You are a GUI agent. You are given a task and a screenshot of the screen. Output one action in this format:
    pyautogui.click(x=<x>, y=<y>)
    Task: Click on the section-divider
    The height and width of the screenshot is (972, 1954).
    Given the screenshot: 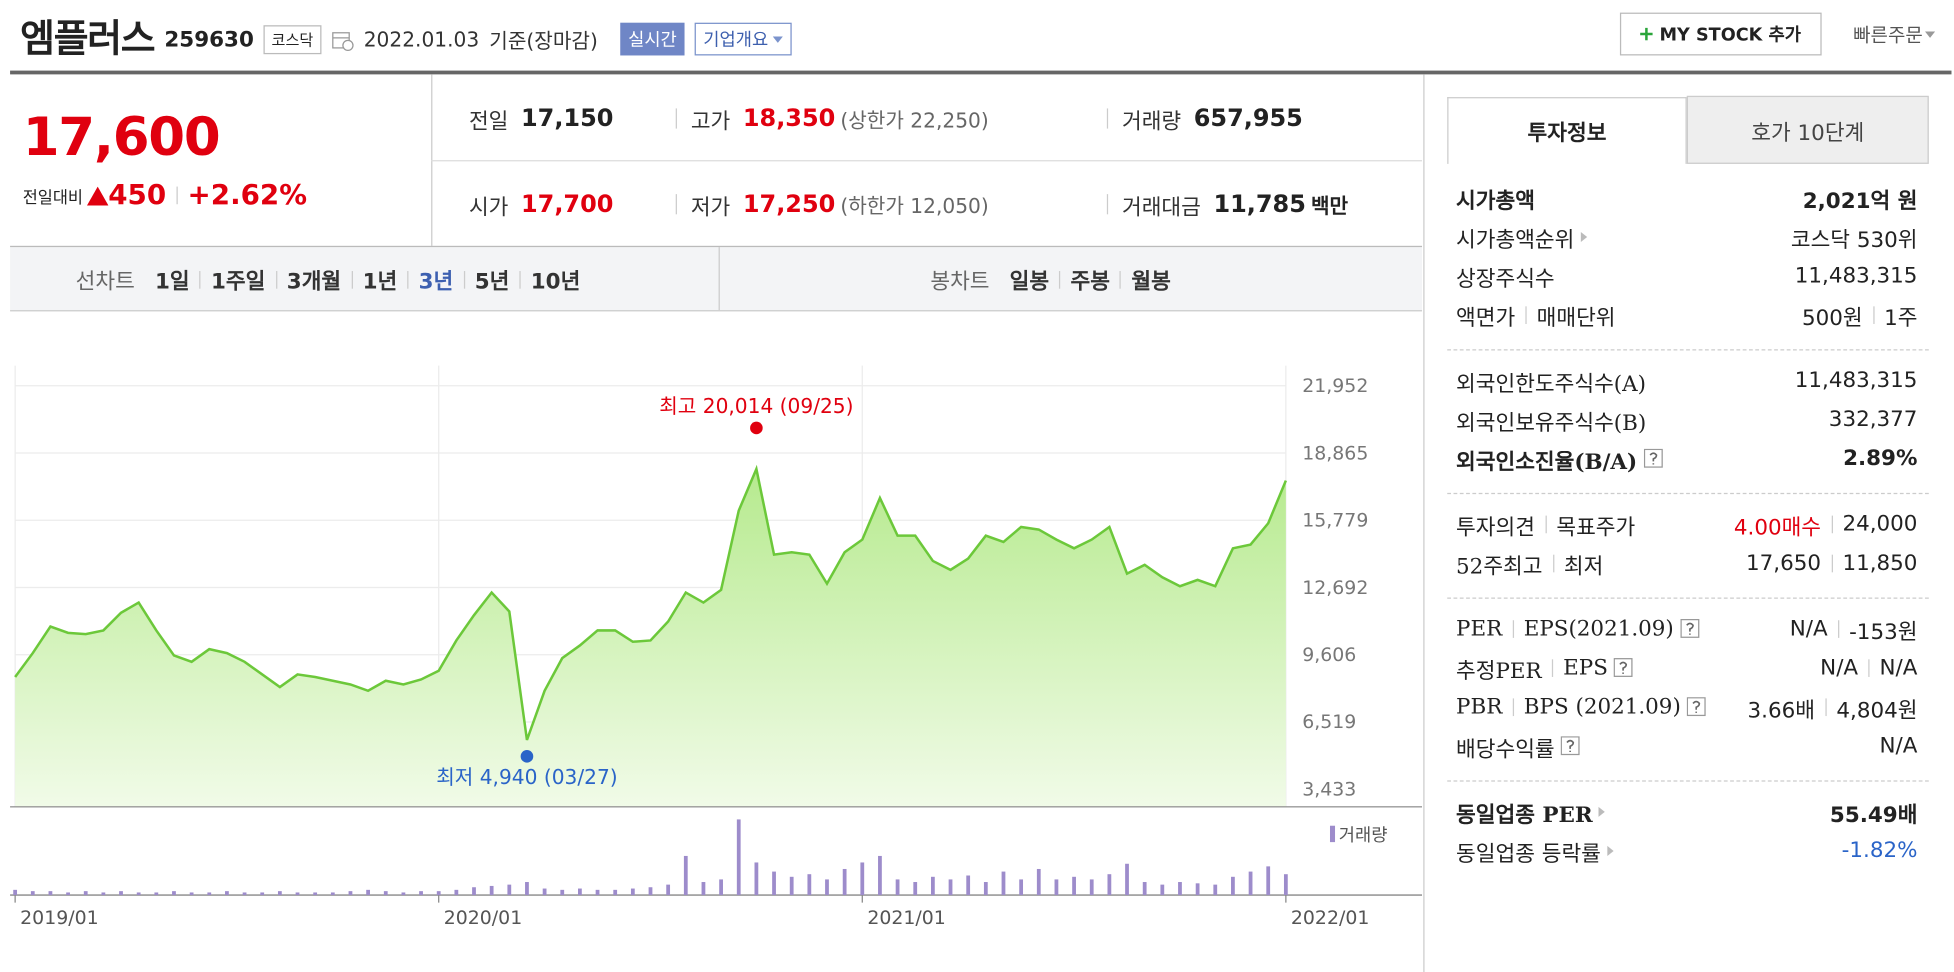 What is the action you would take?
    pyautogui.click(x=1688, y=493)
    